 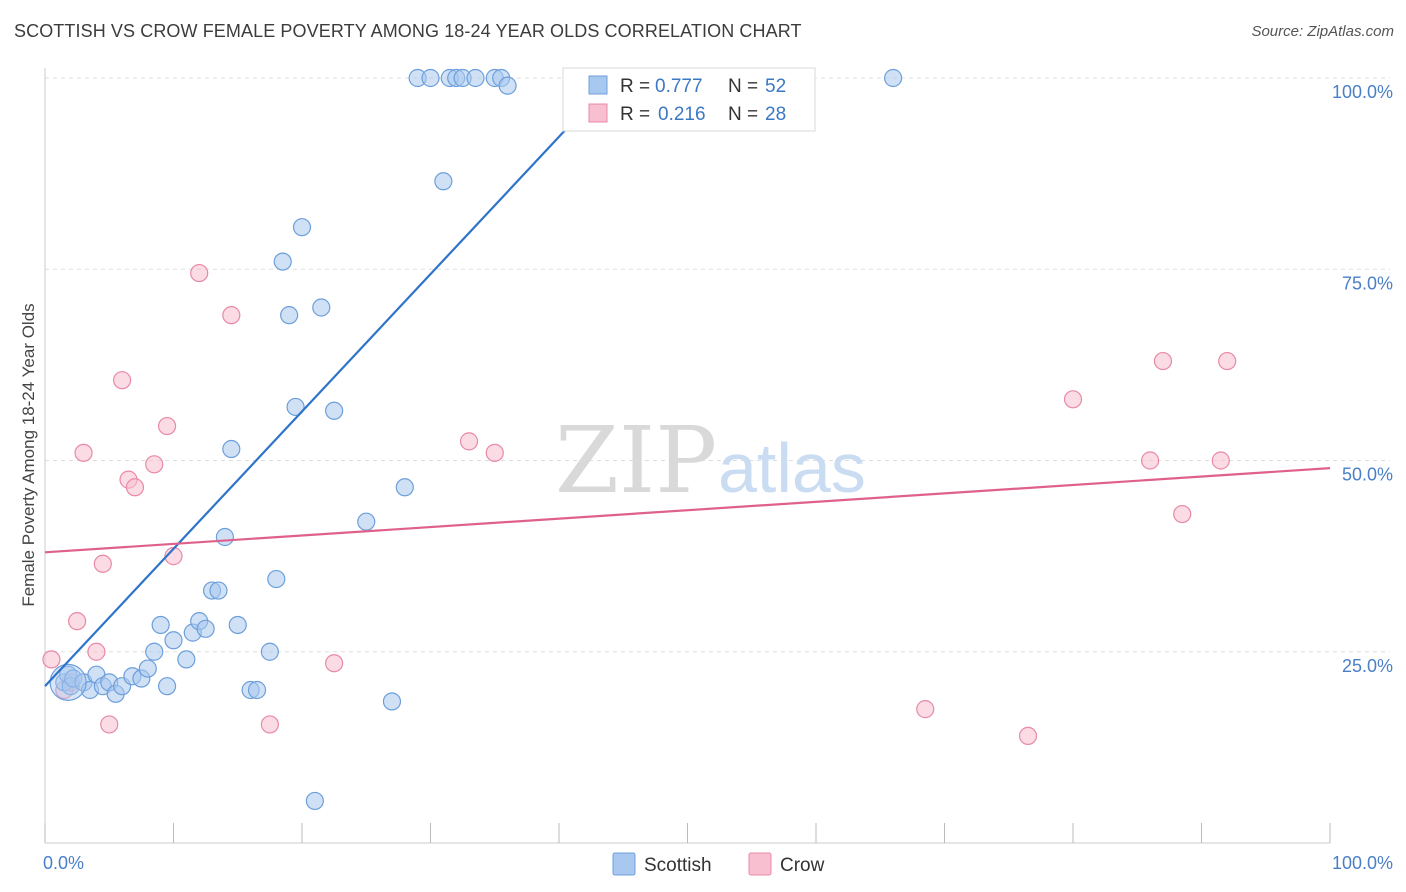 I want to click on series-legend: Scottish Crow, so click(x=718, y=864).